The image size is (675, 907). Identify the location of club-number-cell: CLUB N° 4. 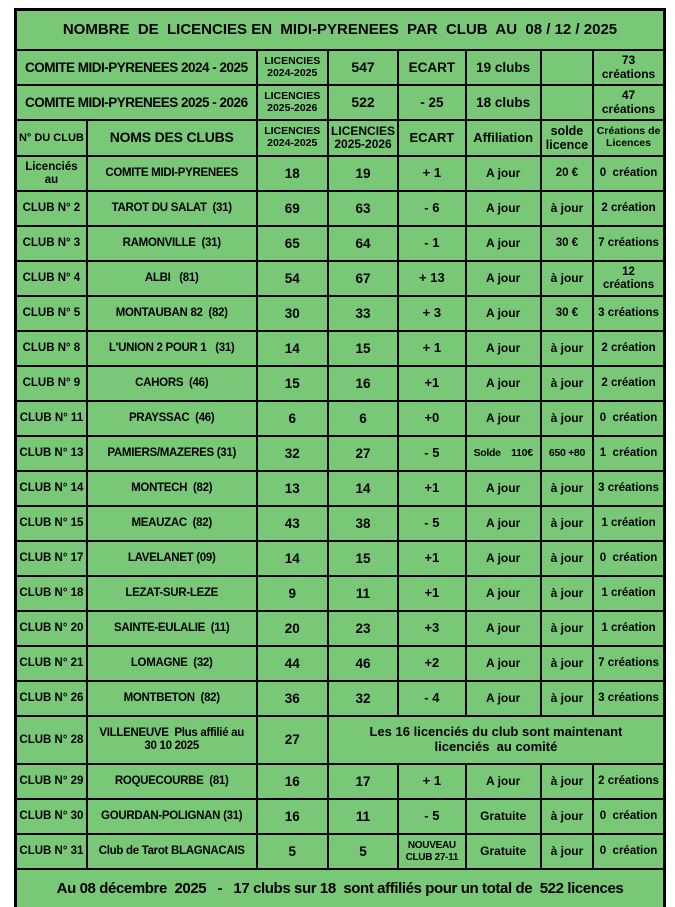
(51, 278).